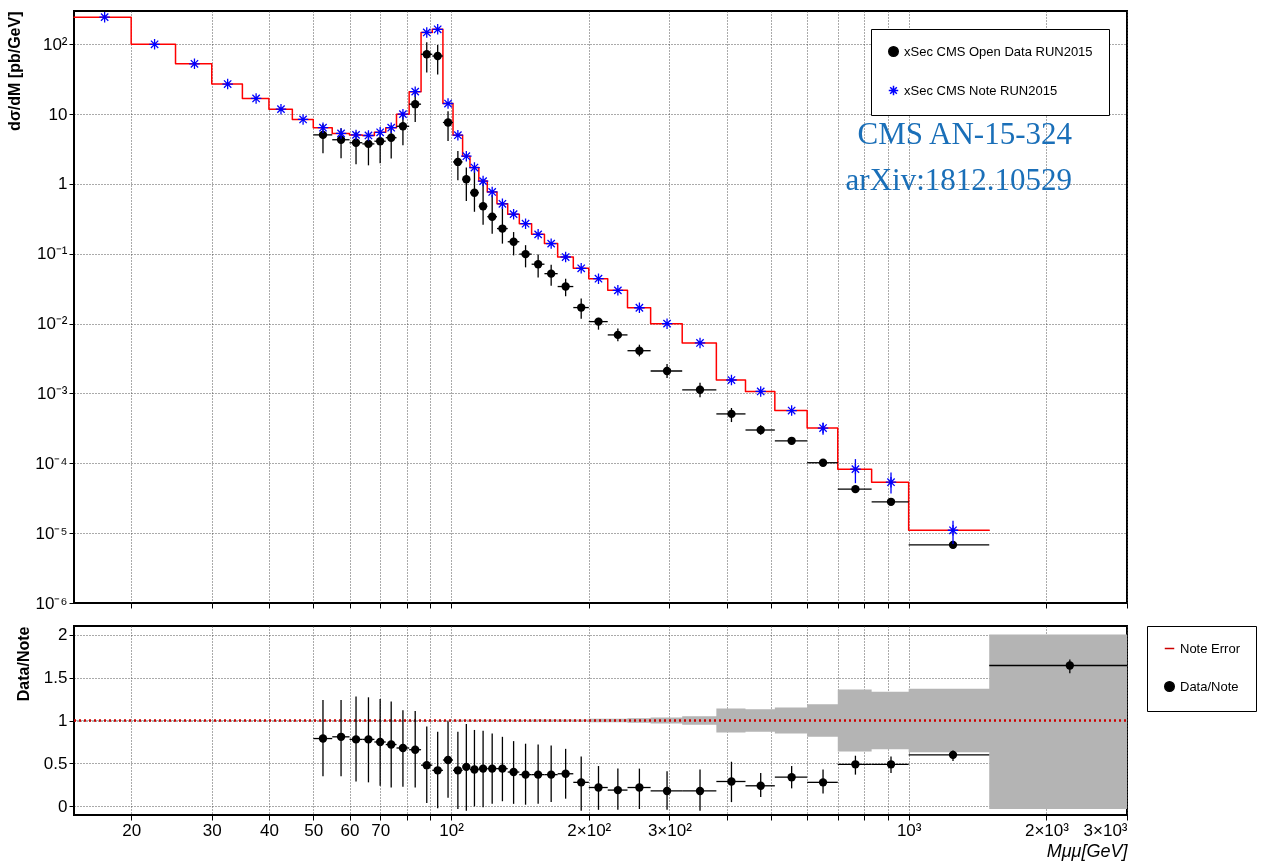 The image size is (1284, 868). I want to click on y-tick-label: 0.5, so click(55, 763).